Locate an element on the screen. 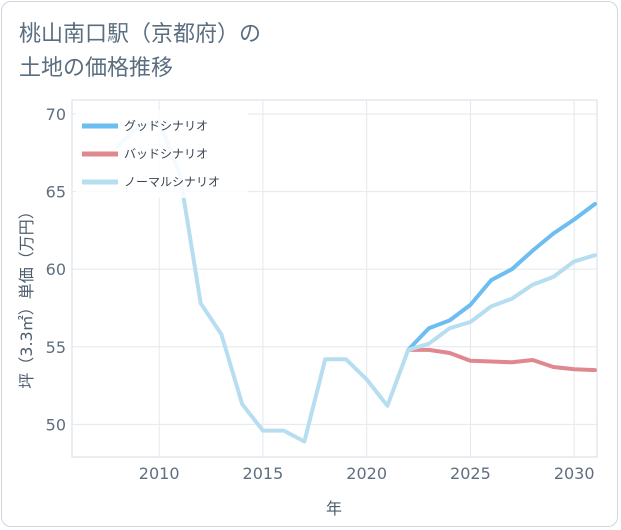 The image size is (621, 530). x-axis-ticks: 2010 2015 2020 2025 2030 is located at coordinates (367, 473).